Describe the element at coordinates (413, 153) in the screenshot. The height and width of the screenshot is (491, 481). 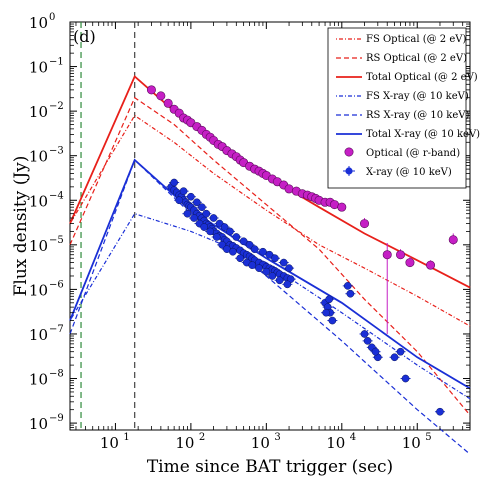
I see `legend-label: Optical (@ r-band)` at that location.